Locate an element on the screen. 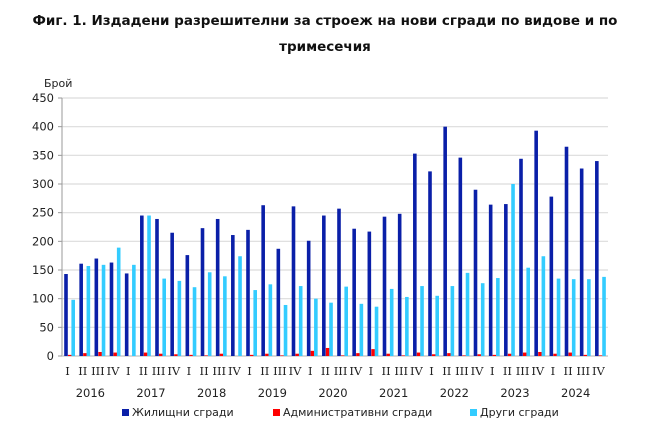 This screenshot has width=650, height=433. legend-label-administrative: Административни сгради is located at coordinates (358, 412).